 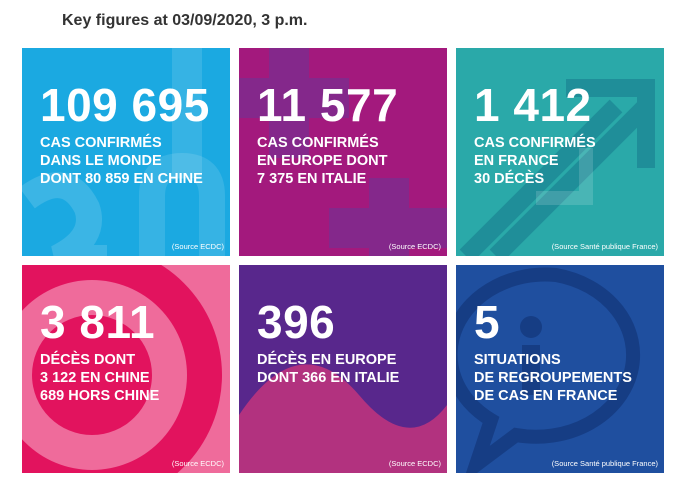 What do you see at coordinates (296, 322) in the screenshot?
I see `number: 396` at bounding box center [296, 322].